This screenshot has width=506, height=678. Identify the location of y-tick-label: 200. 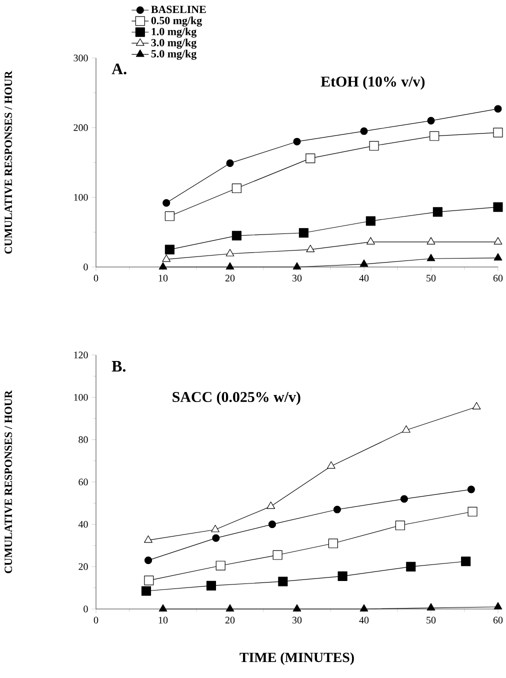
(81, 128).